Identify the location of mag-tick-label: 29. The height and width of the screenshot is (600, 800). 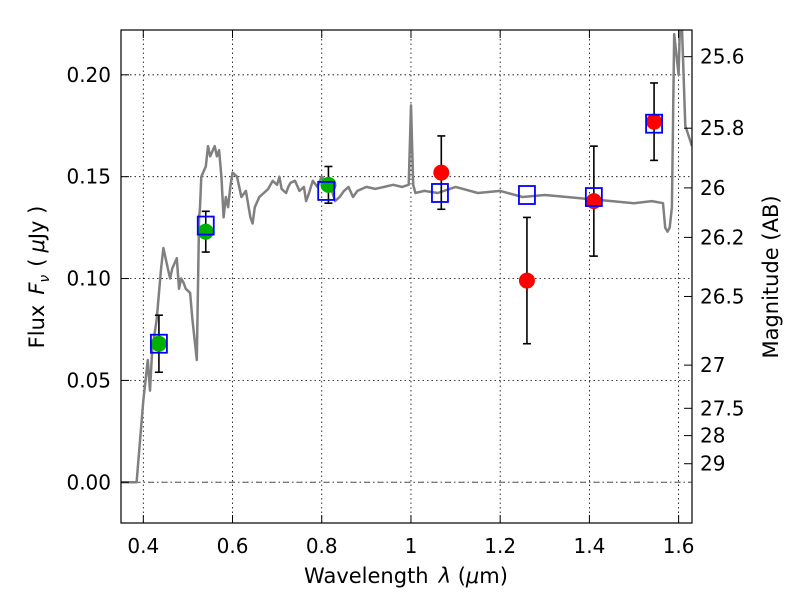
(712, 464).